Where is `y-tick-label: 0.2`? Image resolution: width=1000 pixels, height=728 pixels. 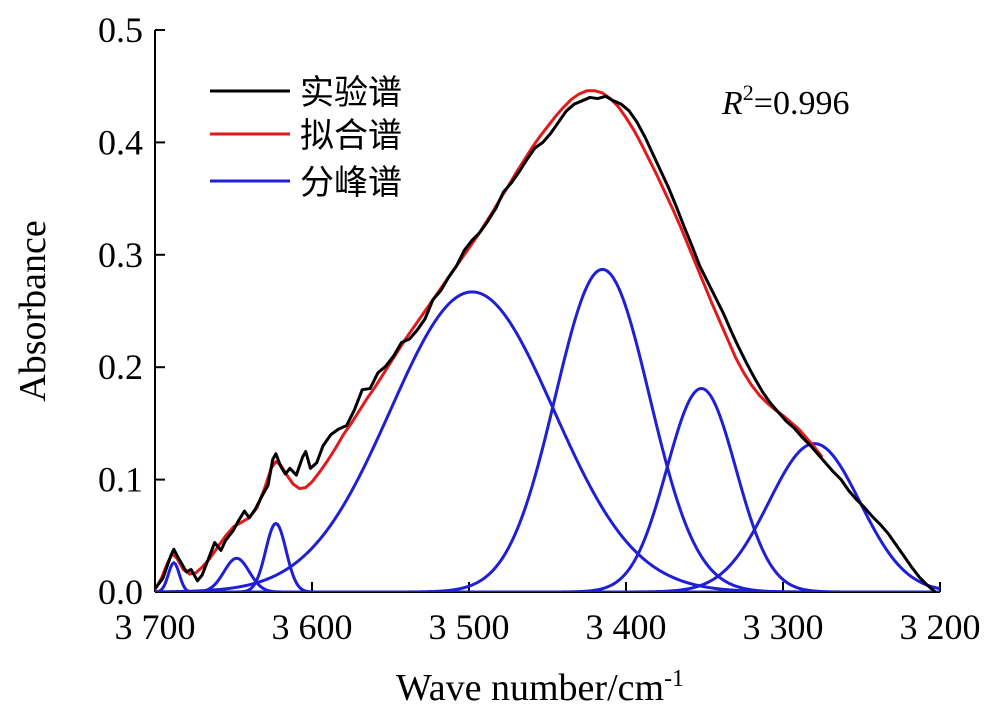
y-tick-label: 0.2 is located at coordinates (120, 367).